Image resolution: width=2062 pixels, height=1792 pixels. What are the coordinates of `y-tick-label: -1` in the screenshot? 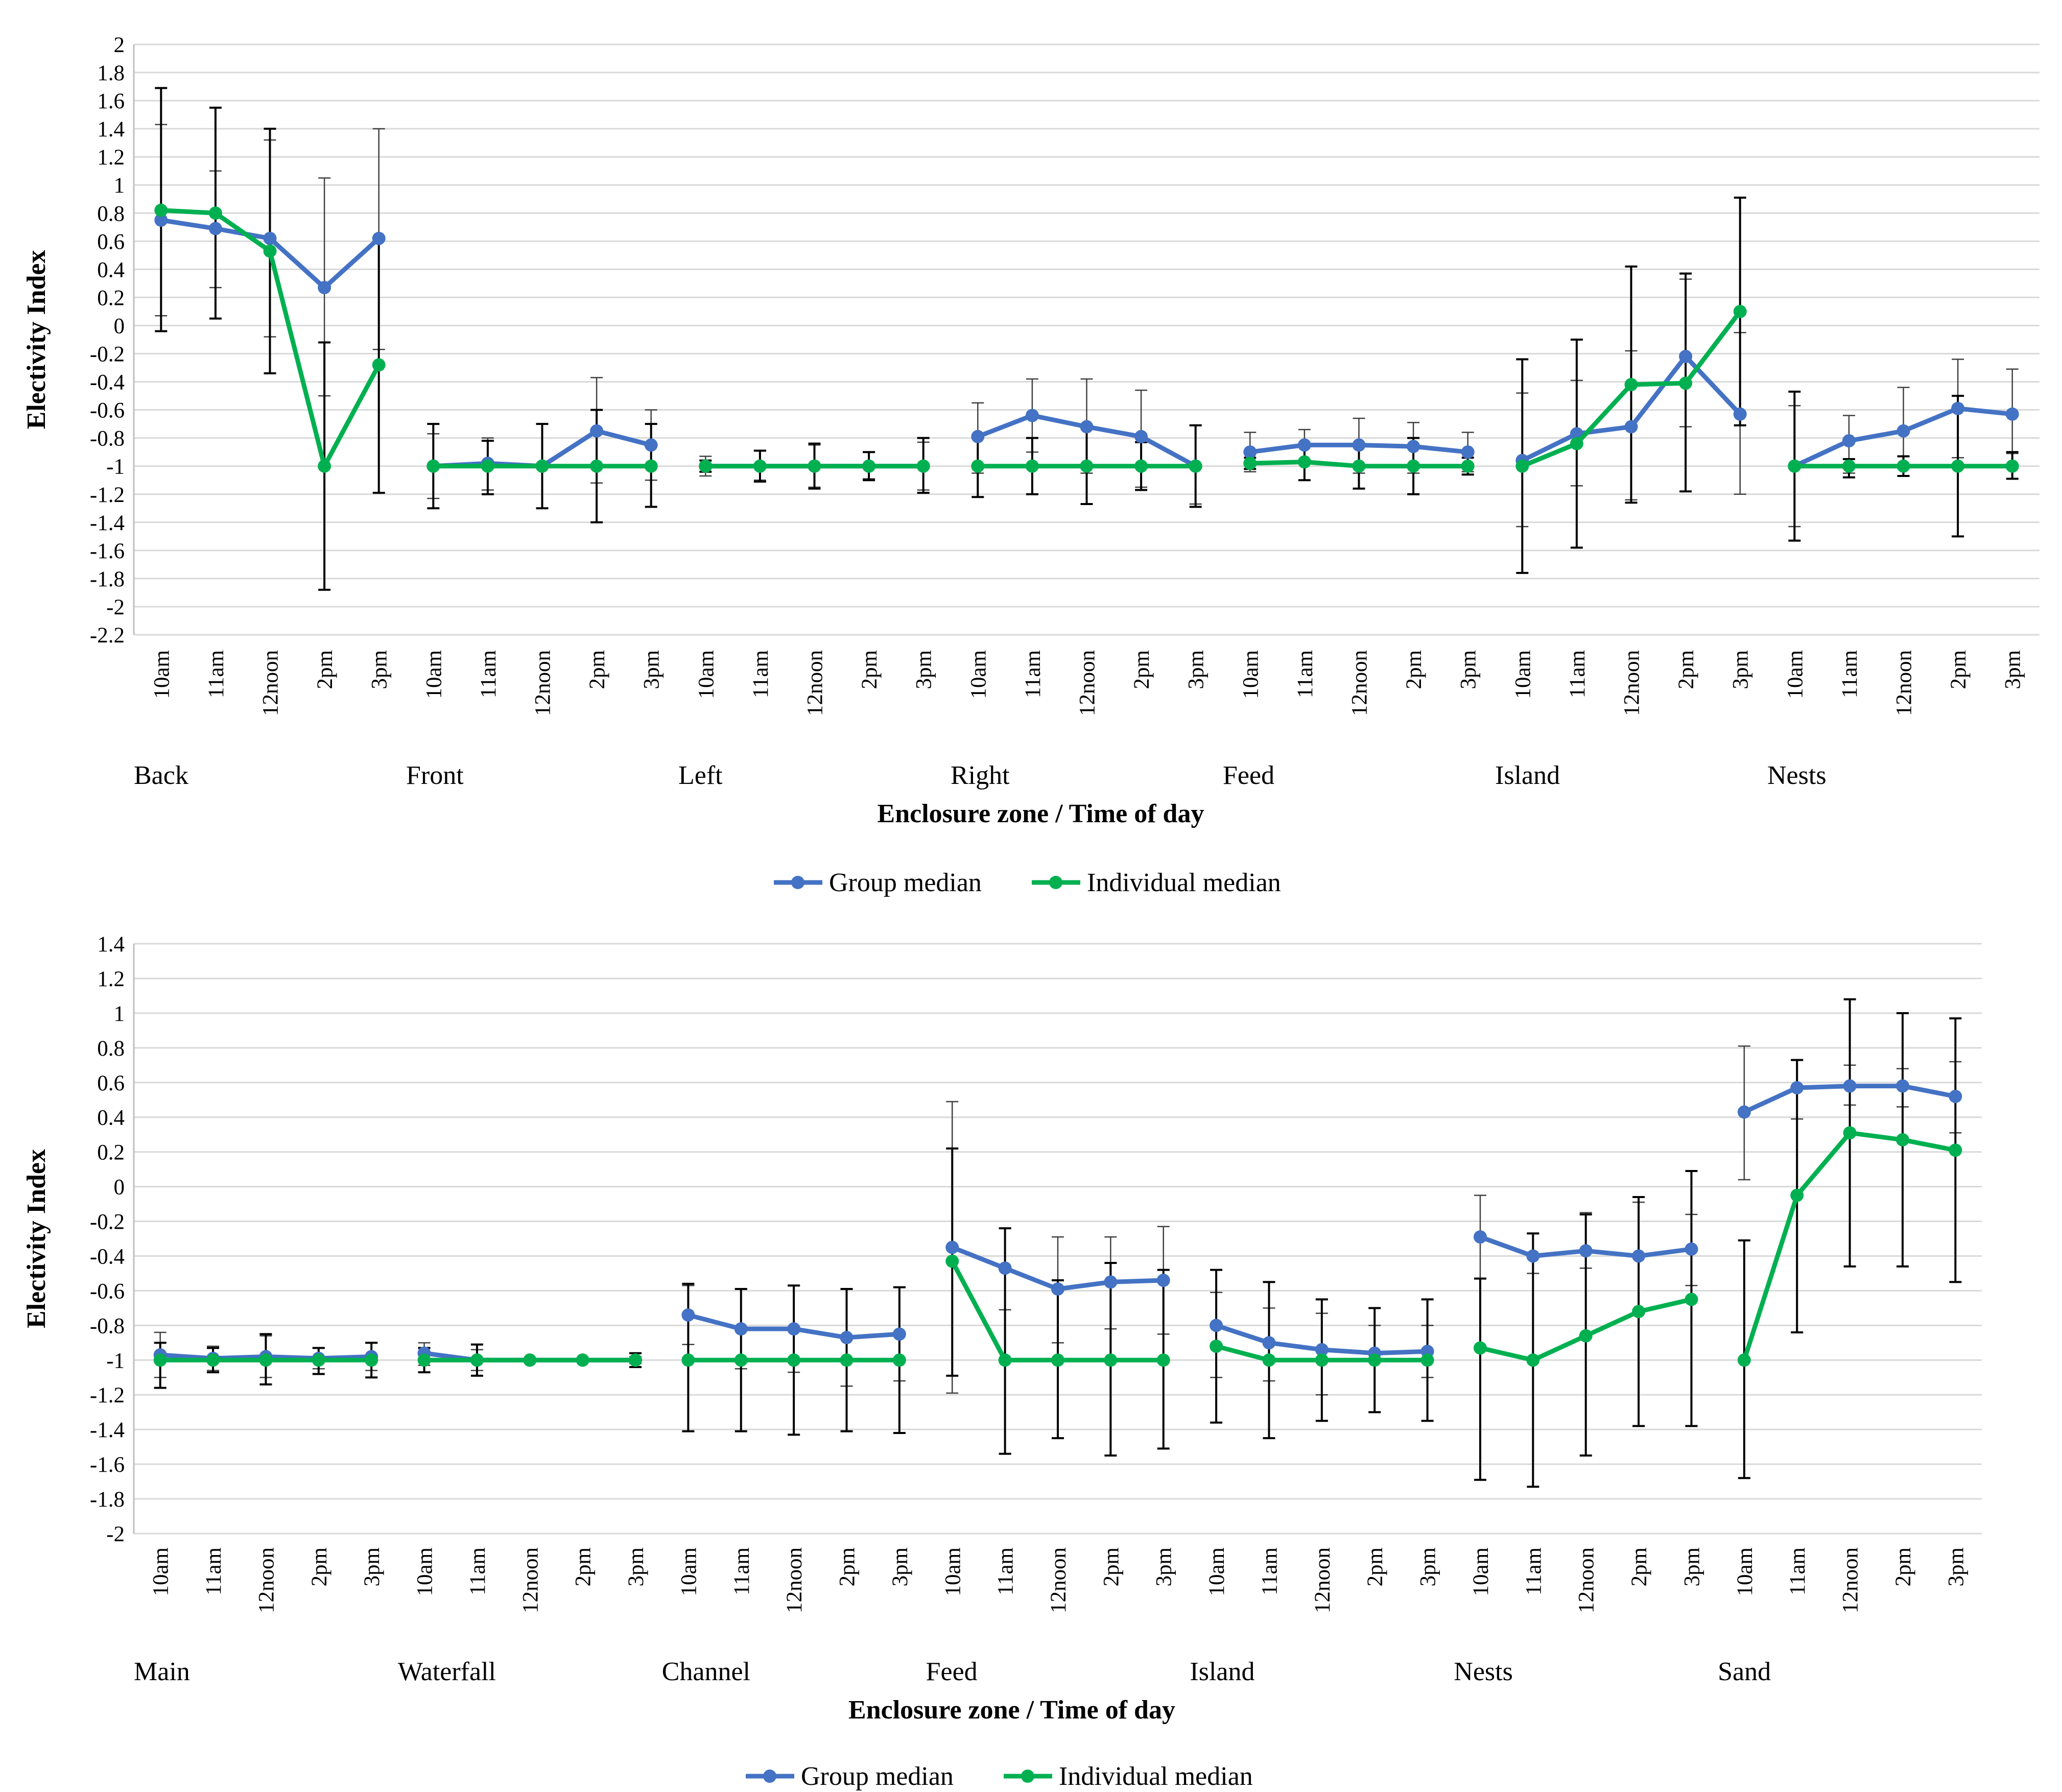 It's located at (115, 467).